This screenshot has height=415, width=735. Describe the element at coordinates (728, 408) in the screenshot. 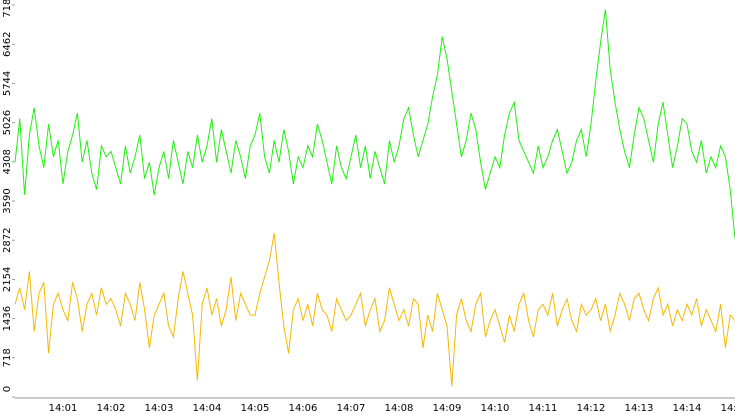

I see `x-tick-label: 14:15` at that location.